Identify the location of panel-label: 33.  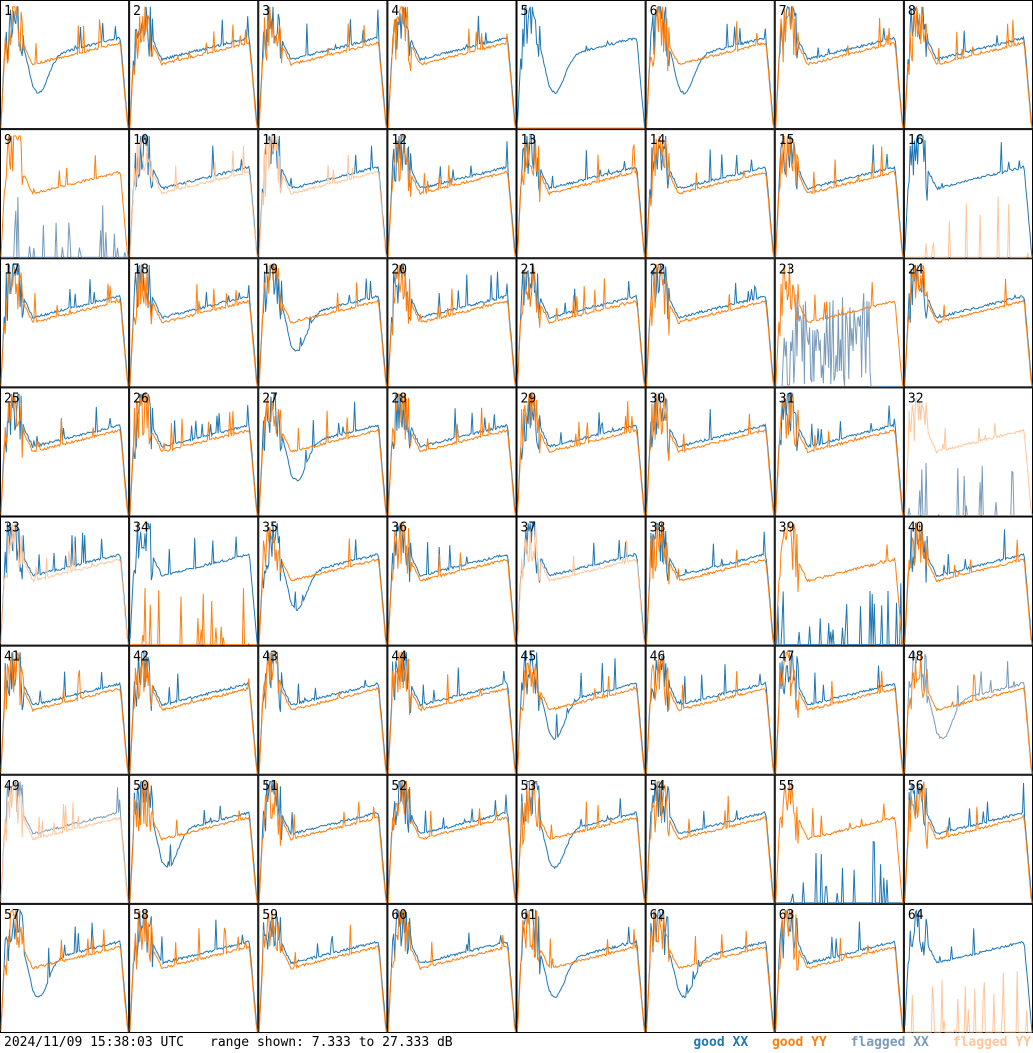
(12, 528).